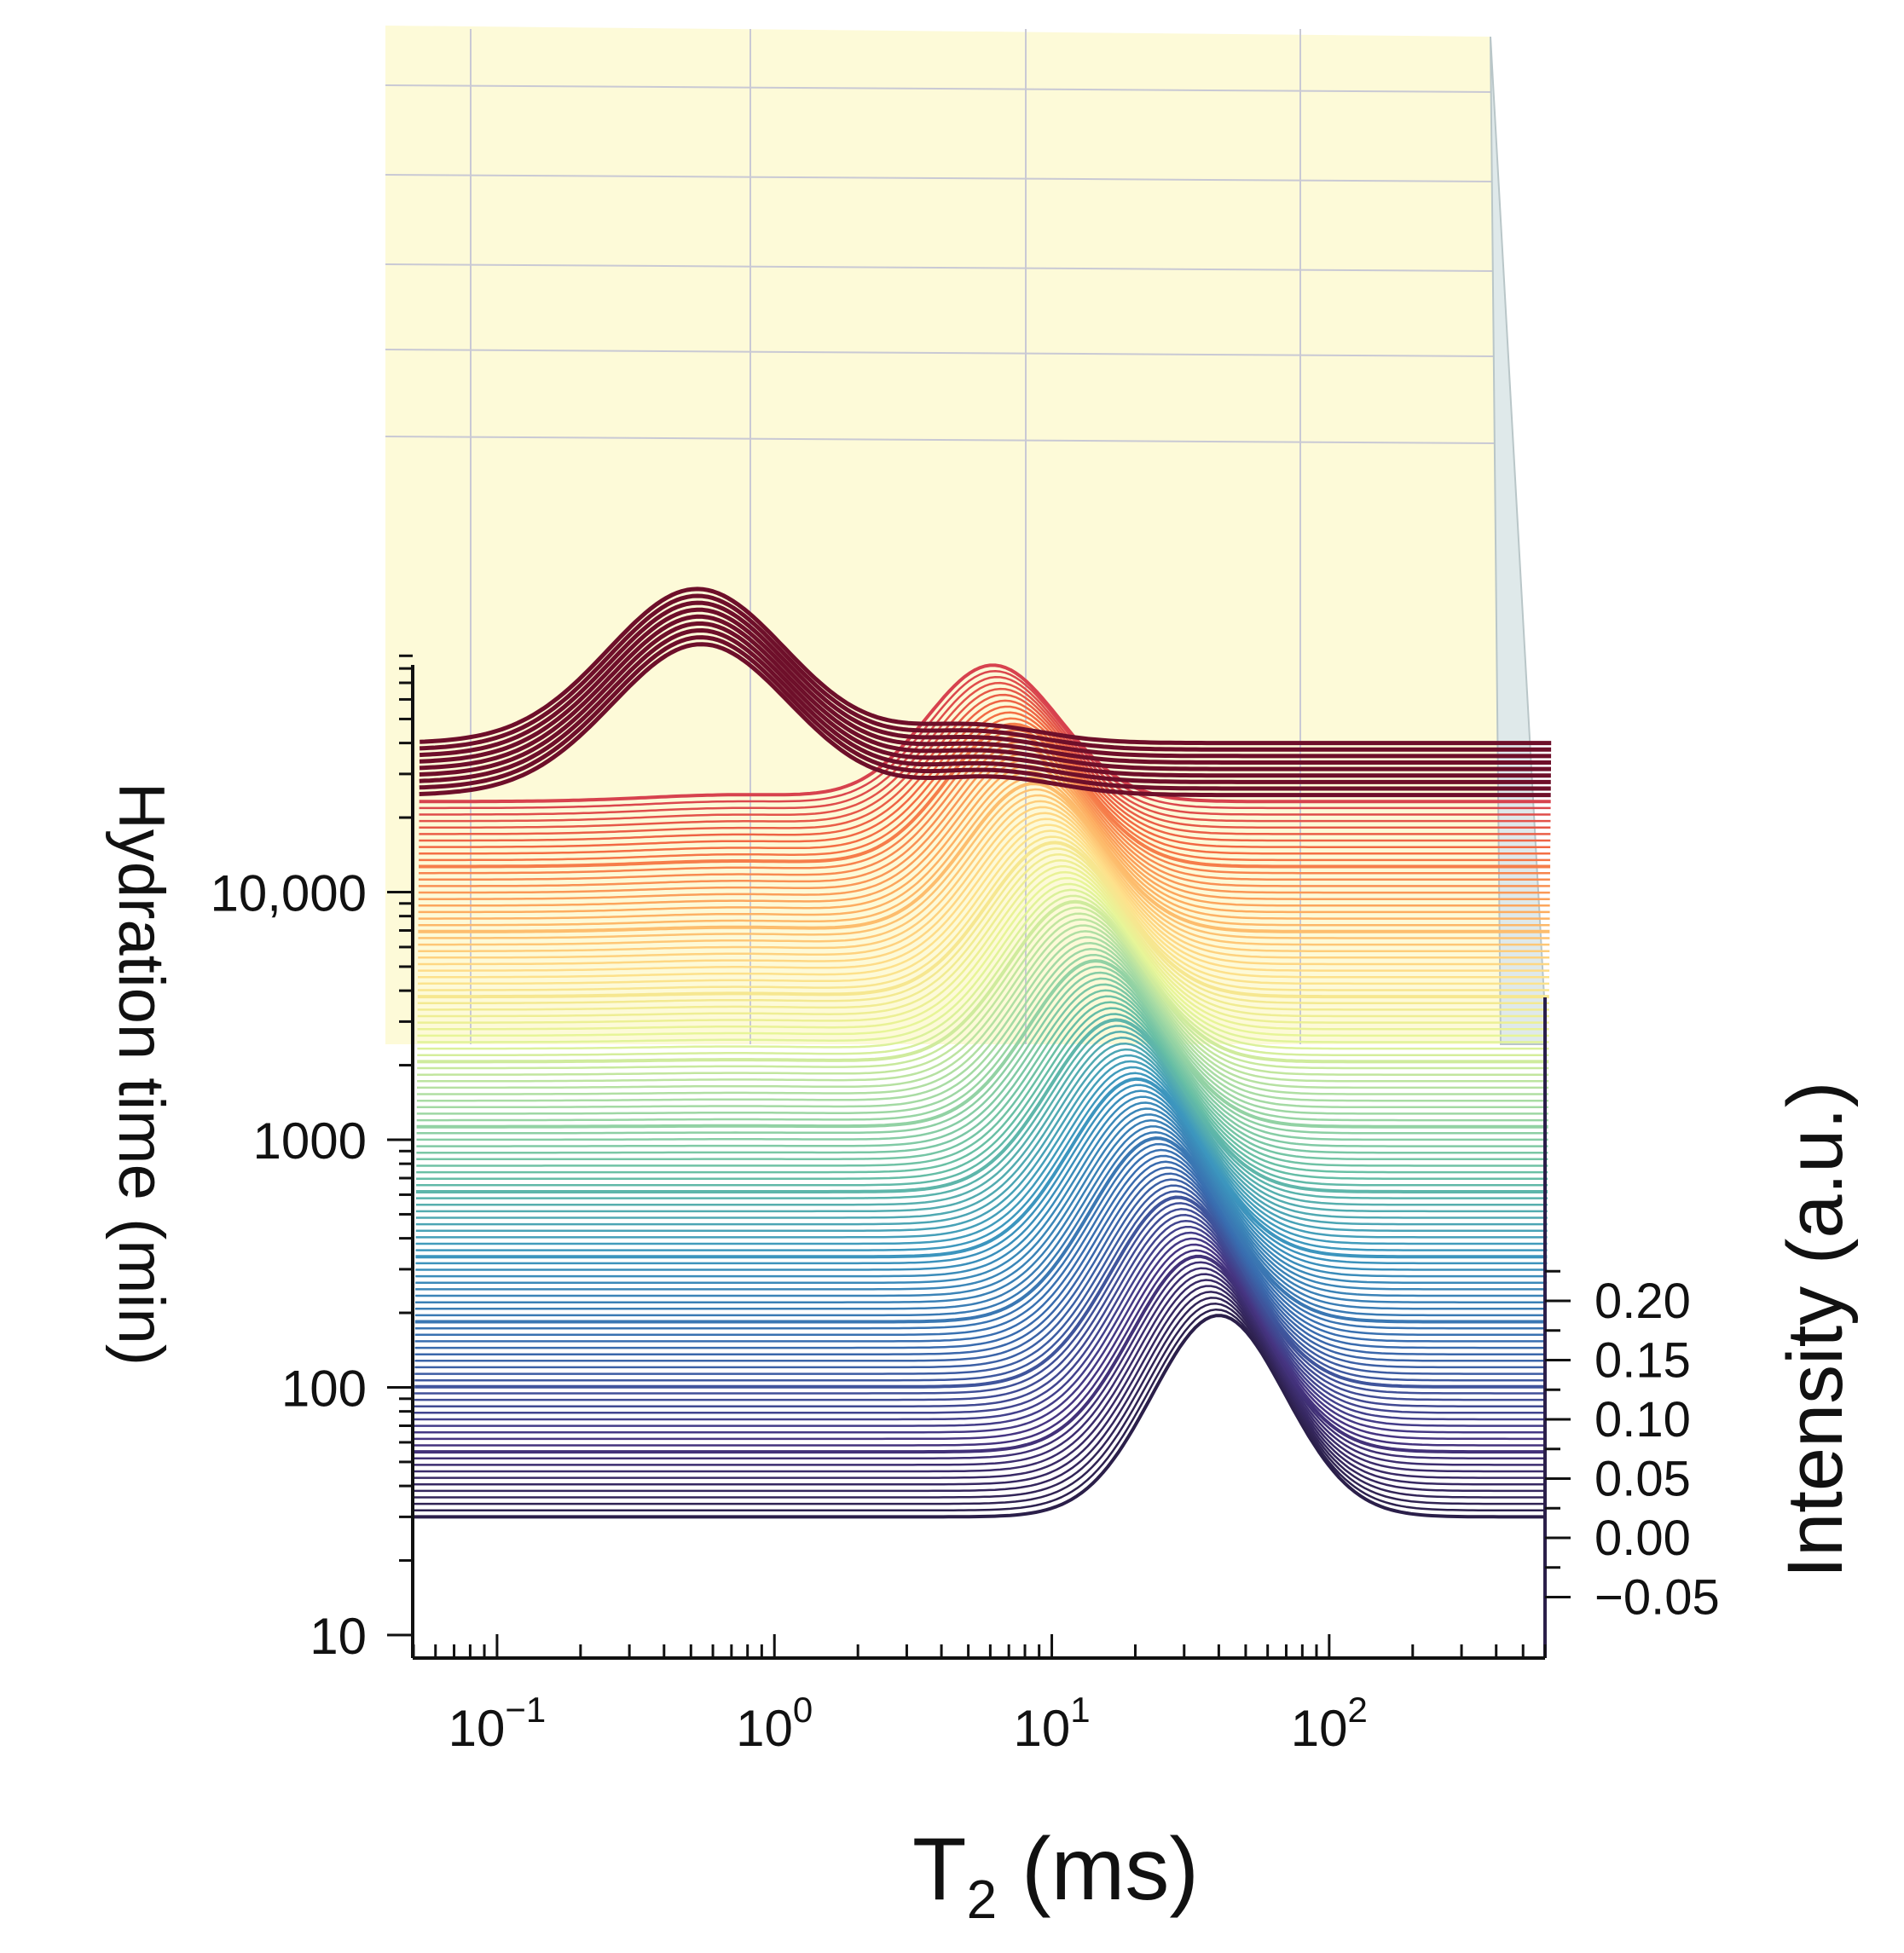  What do you see at coordinates (525, 1710) in the screenshot?
I see `t2-tick-exponent: −1` at bounding box center [525, 1710].